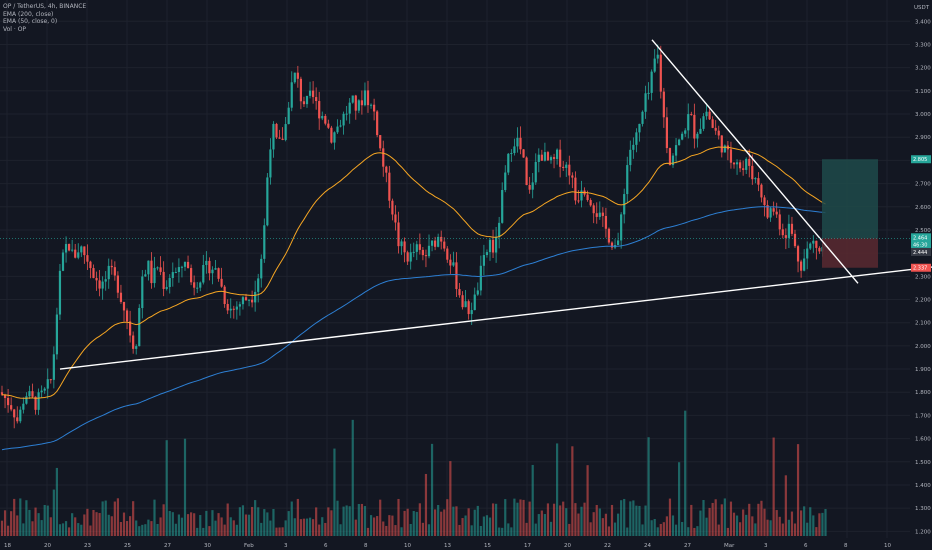 This screenshot has width=932, height=550. I want to click on legend-symbol: OP / TetherUS, 4h, BINANCE, so click(45, 6).